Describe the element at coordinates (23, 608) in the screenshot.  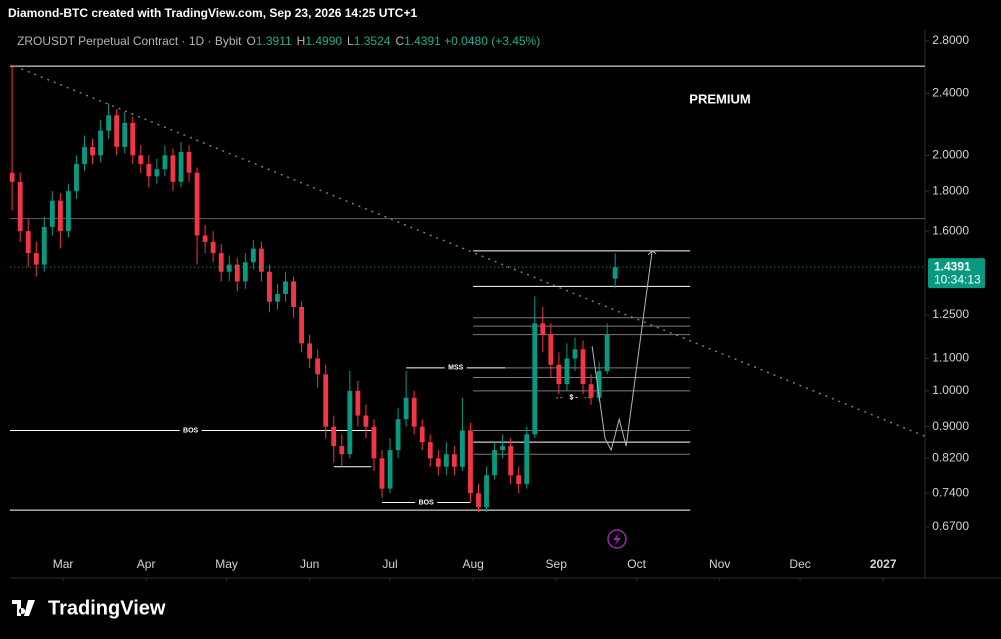
I see `brand-logo` at that location.